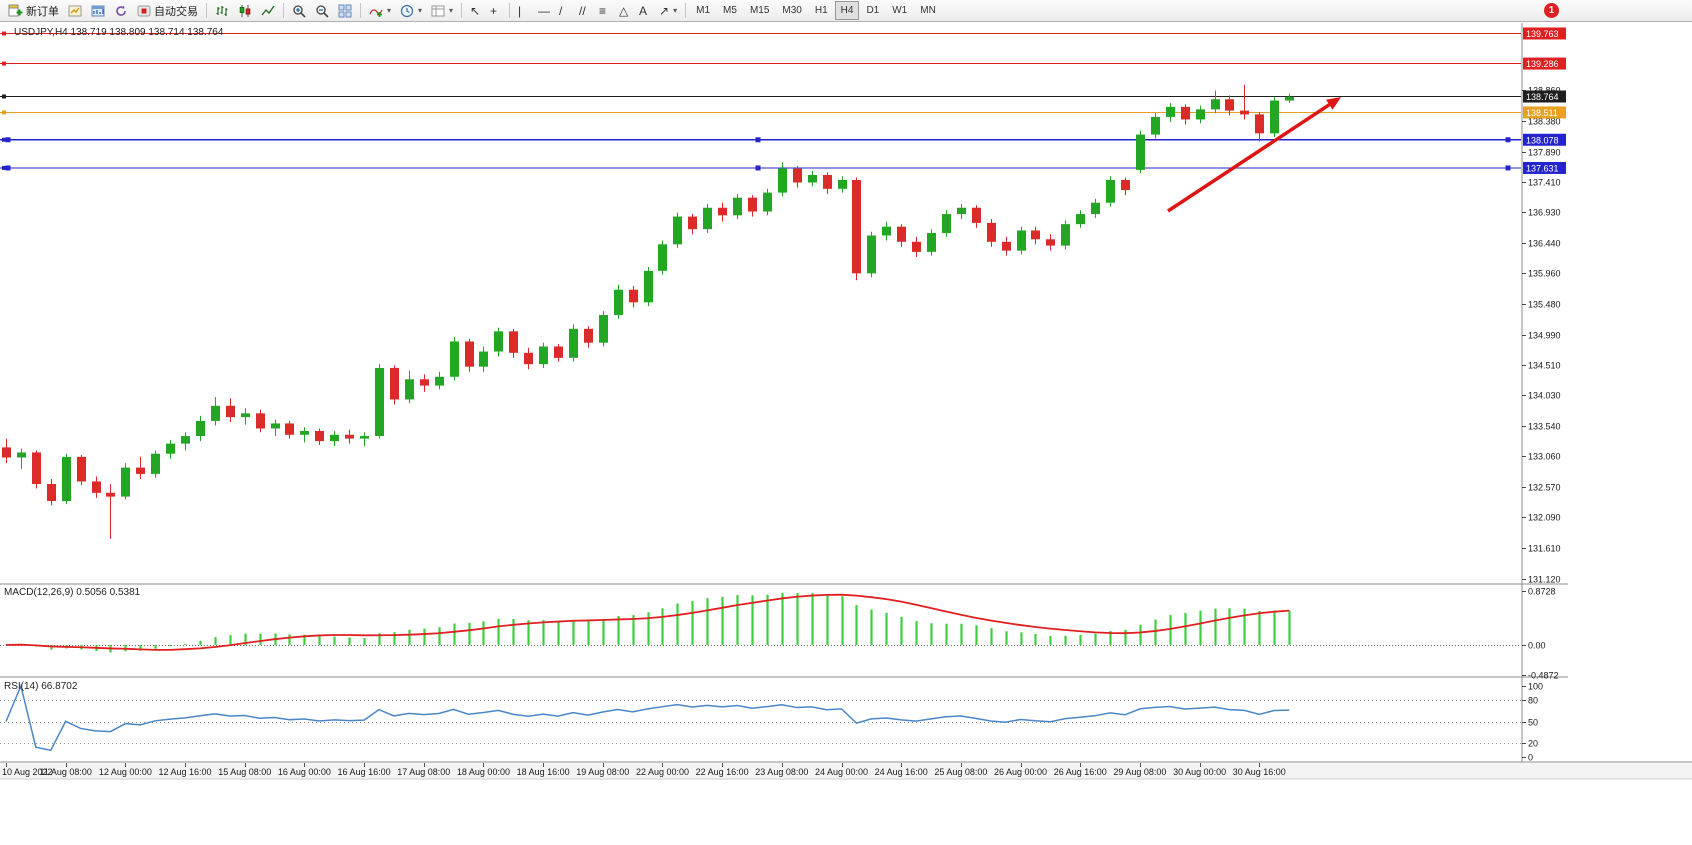 The width and height of the screenshot is (1692, 845). Describe the element at coordinates (847, 10) in the screenshot. I see `timeframe-h4-button: H4` at that location.